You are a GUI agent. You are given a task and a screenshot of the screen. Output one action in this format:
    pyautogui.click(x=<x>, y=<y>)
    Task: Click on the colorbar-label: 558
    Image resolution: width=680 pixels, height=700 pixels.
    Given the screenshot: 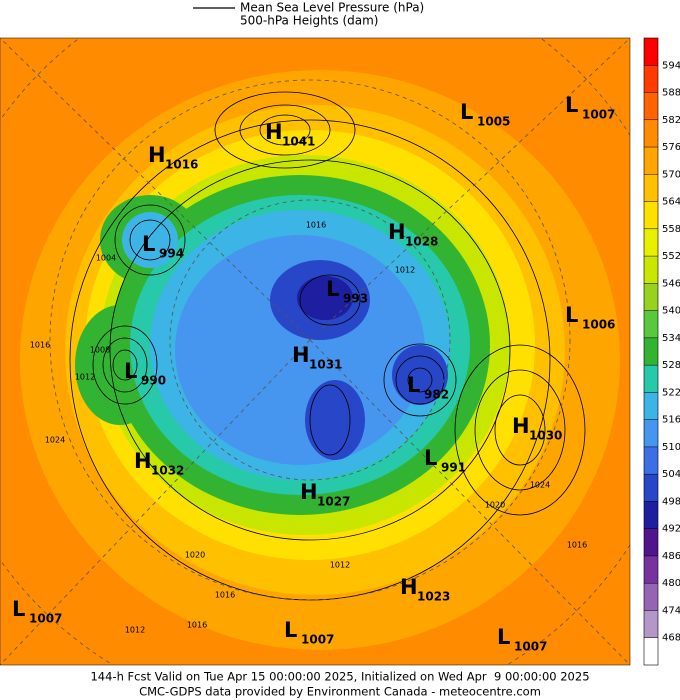 What is the action you would take?
    pyautogui.click(x=671, y=229)
    